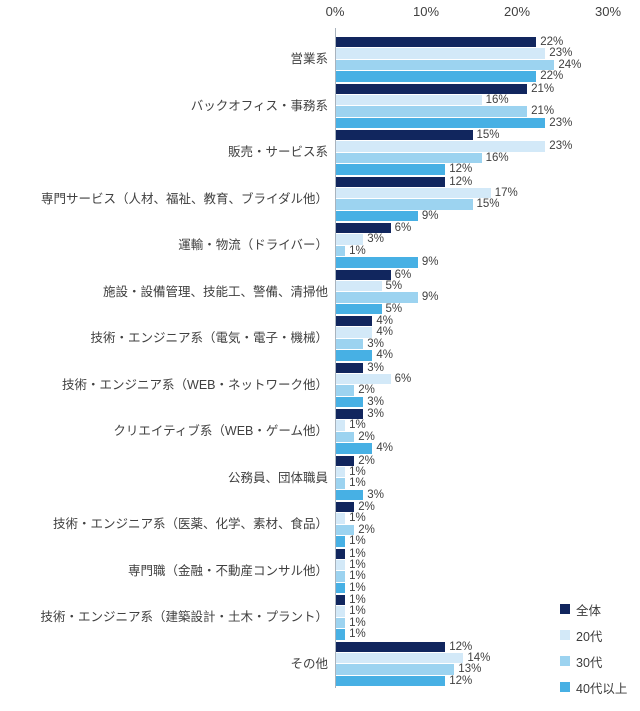 The image size is (640, 711). I want to click on x-axis-tick-label: 30%, so click(608, 11).